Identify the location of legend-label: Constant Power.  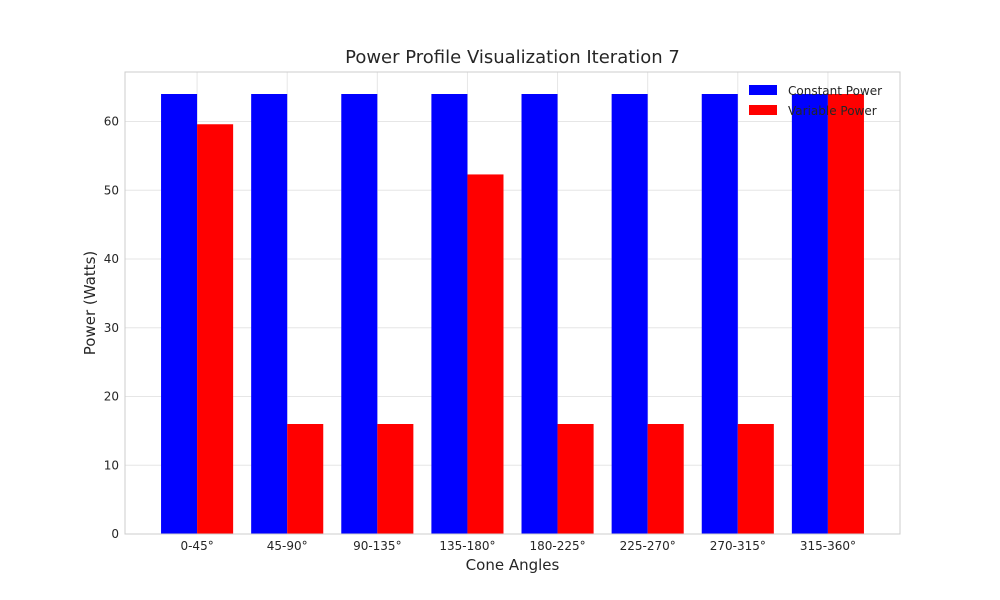
(835, 91).